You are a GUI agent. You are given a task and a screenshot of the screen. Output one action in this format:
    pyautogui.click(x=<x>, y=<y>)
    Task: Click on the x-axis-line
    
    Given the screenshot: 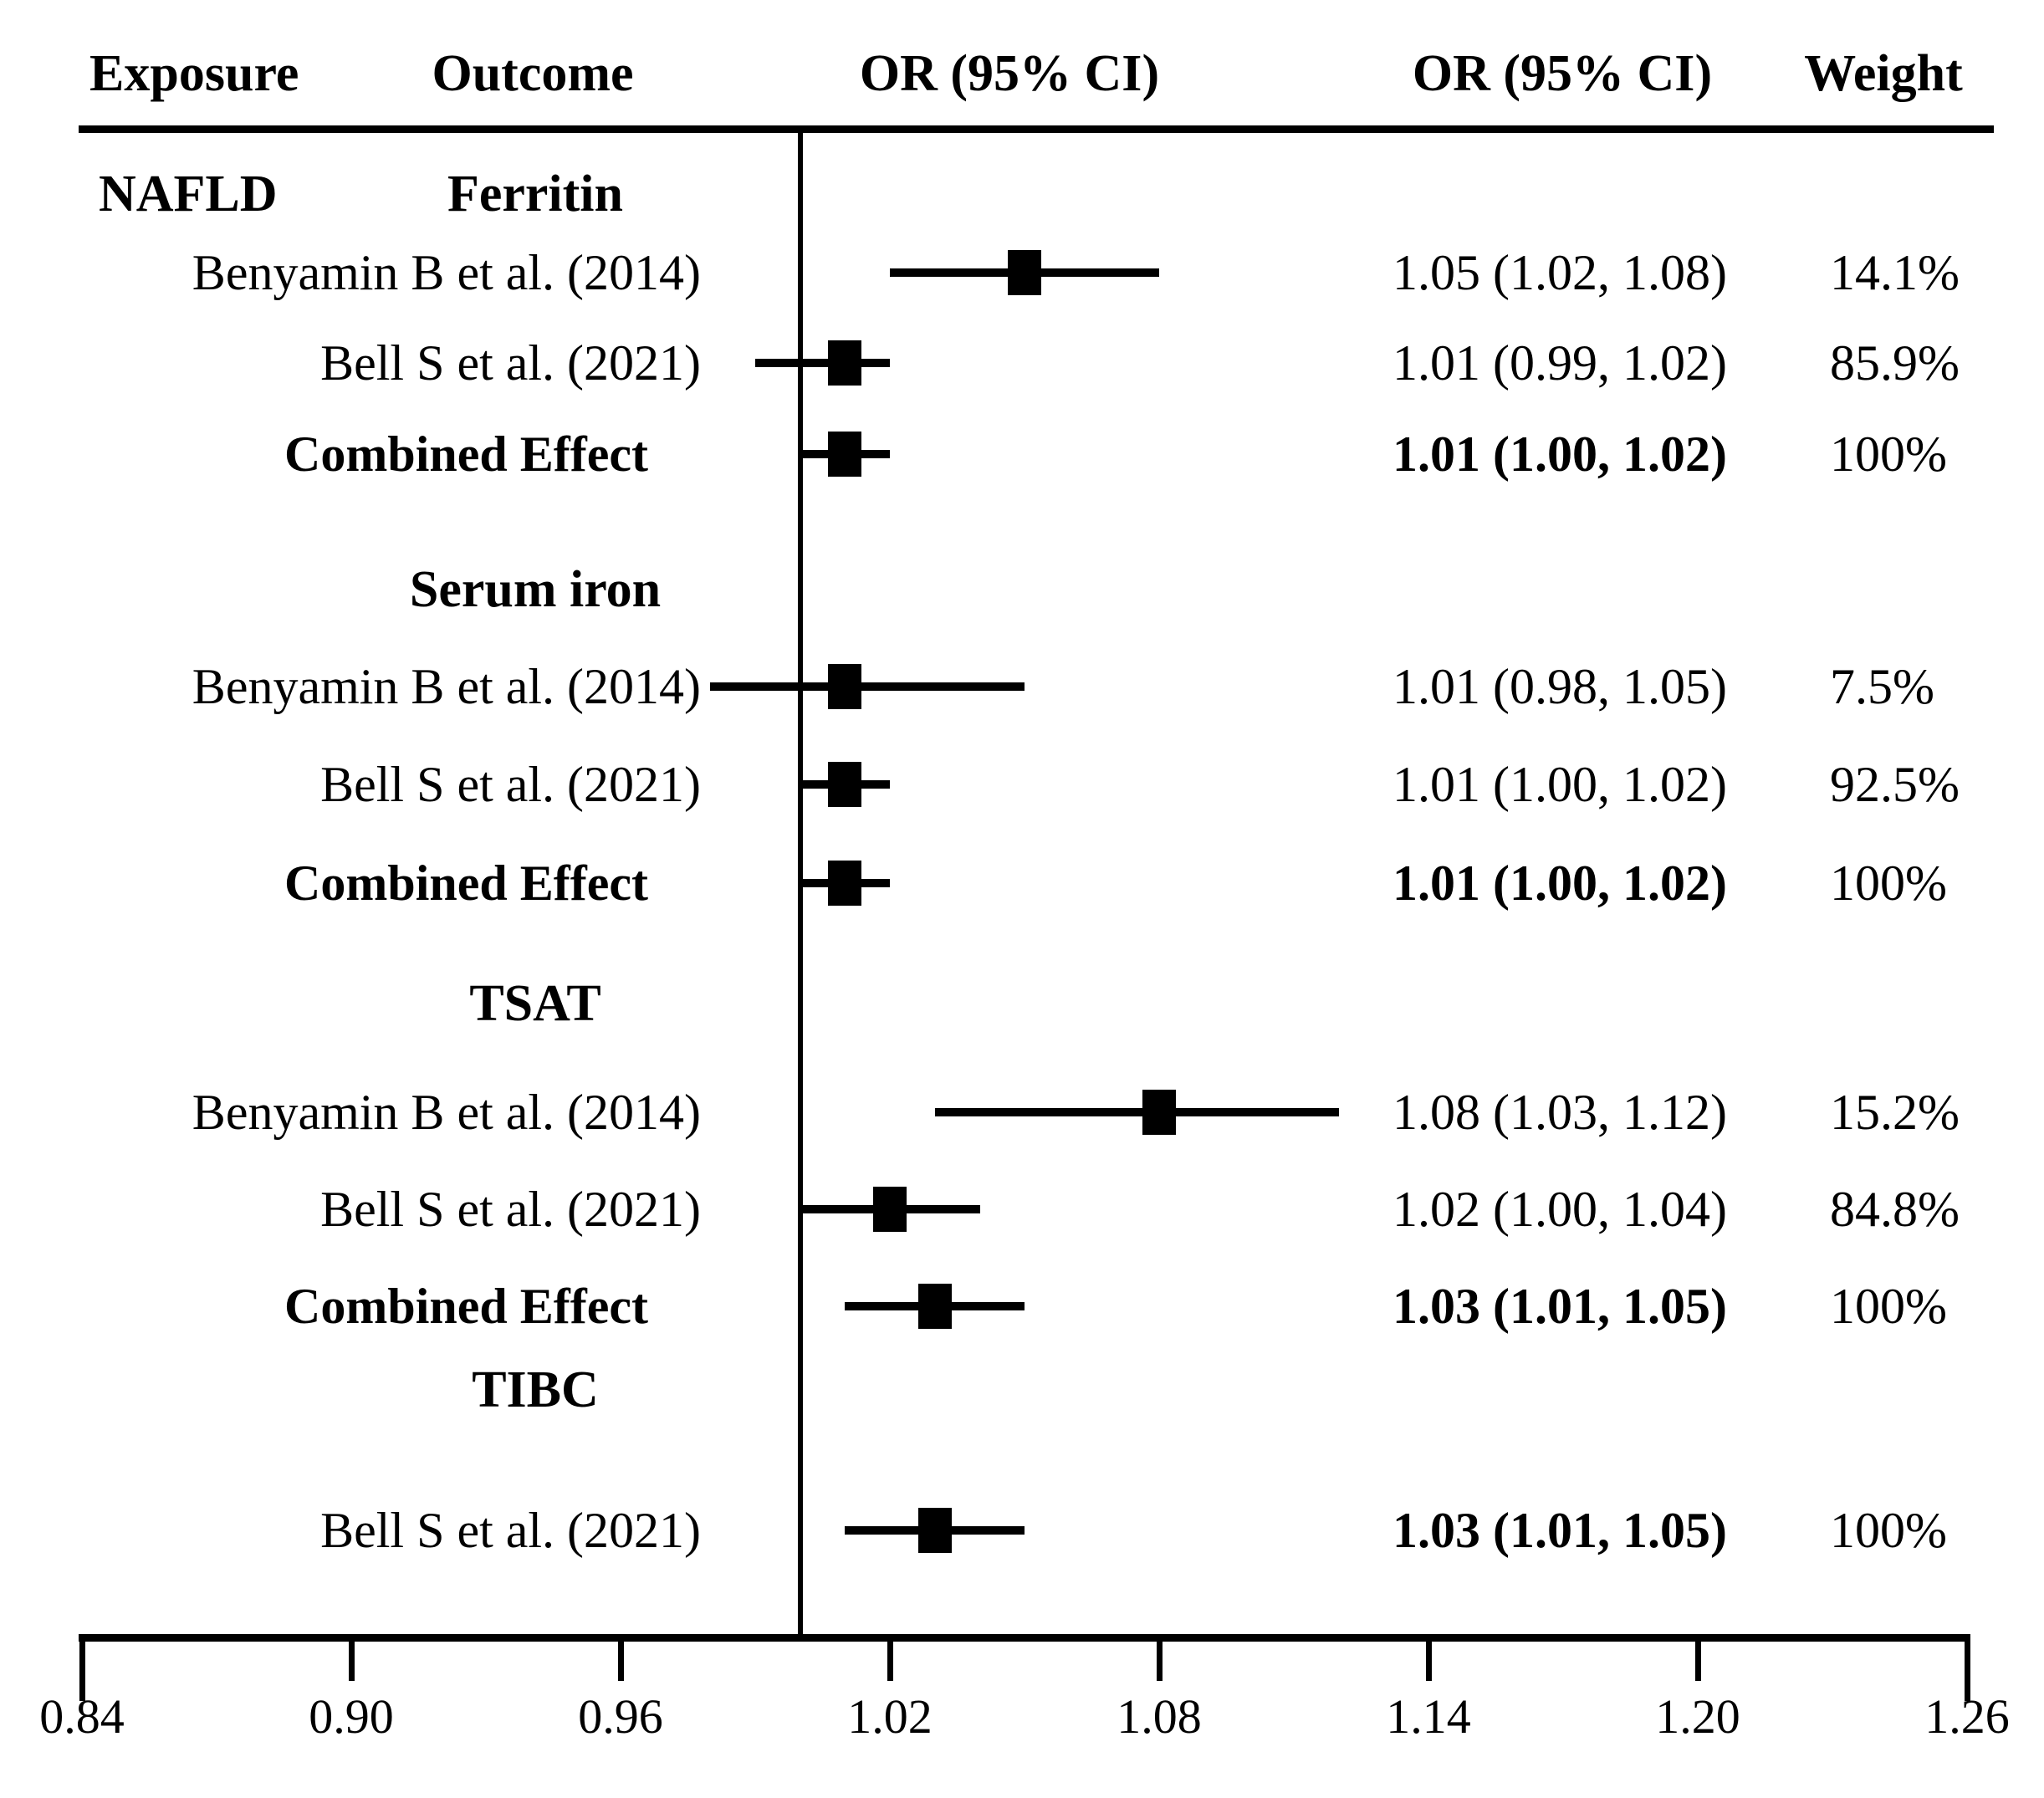 What is the action you would take?
    pyautogui.click(x=1024, y=1638)
    